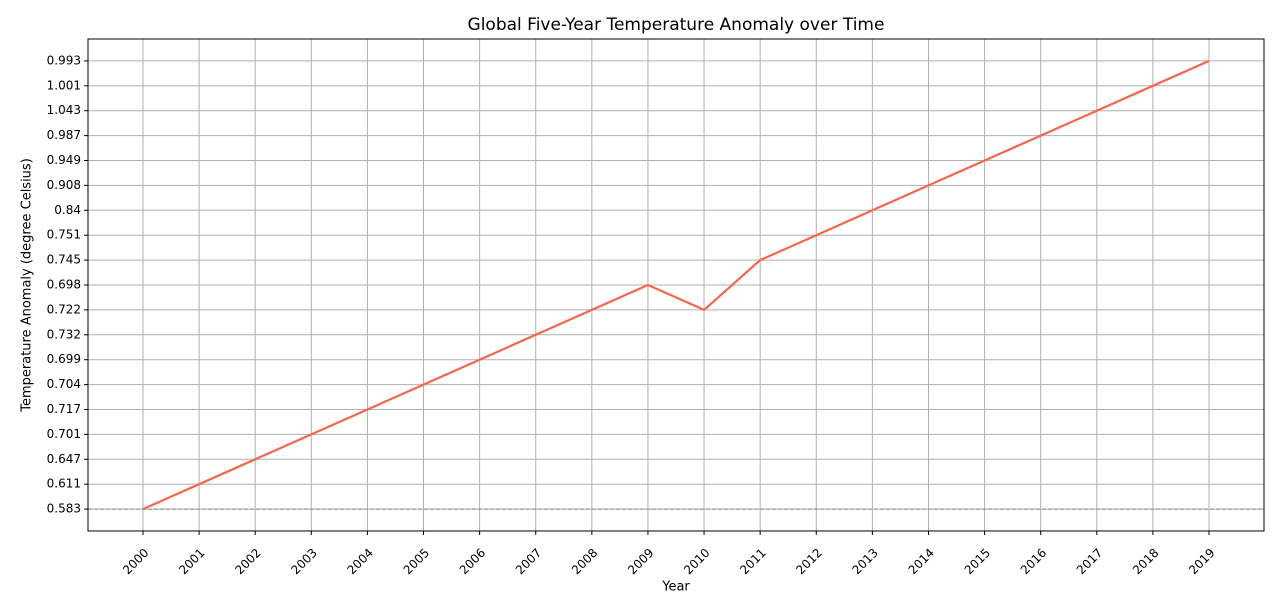 Image resolution: width=1280 pixels, height=612 pixels. I want to click on y-tick-label: 0.751, so click(64, 235).